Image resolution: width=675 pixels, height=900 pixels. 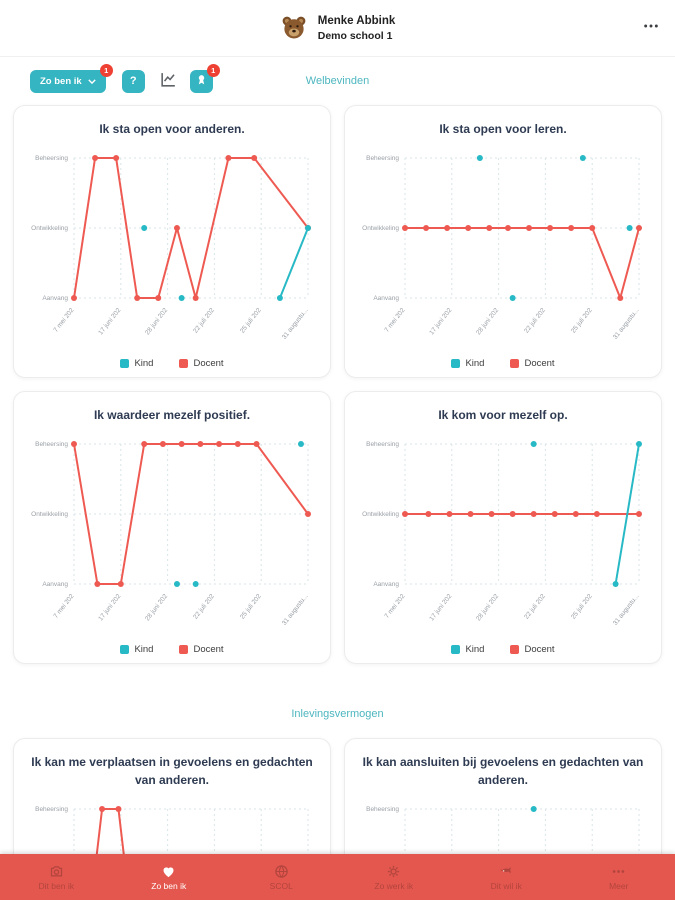 What do you see at coordinates (168, 871) in the screenshot?
I see `heart-icon` at bounding box center [168, 871].